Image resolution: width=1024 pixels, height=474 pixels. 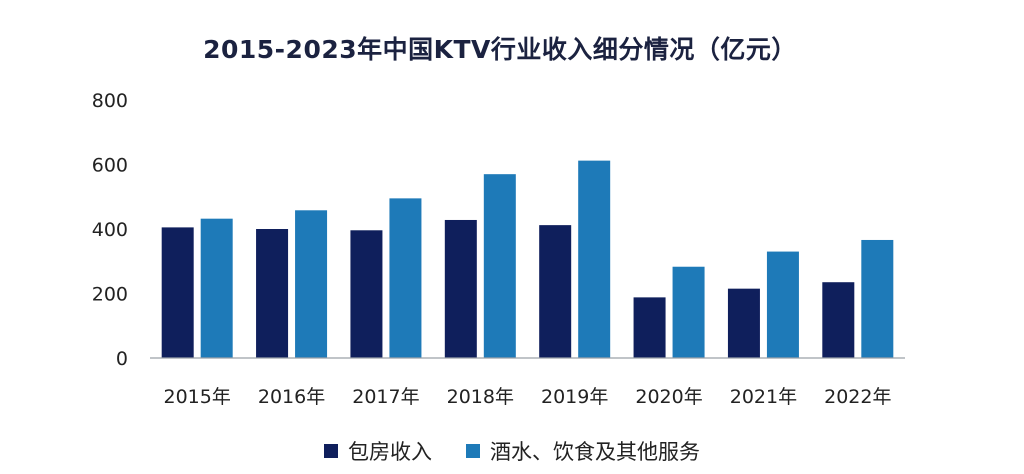 I want to click on legend-swatch-drinks-food-services, so click(x=473, y=451).